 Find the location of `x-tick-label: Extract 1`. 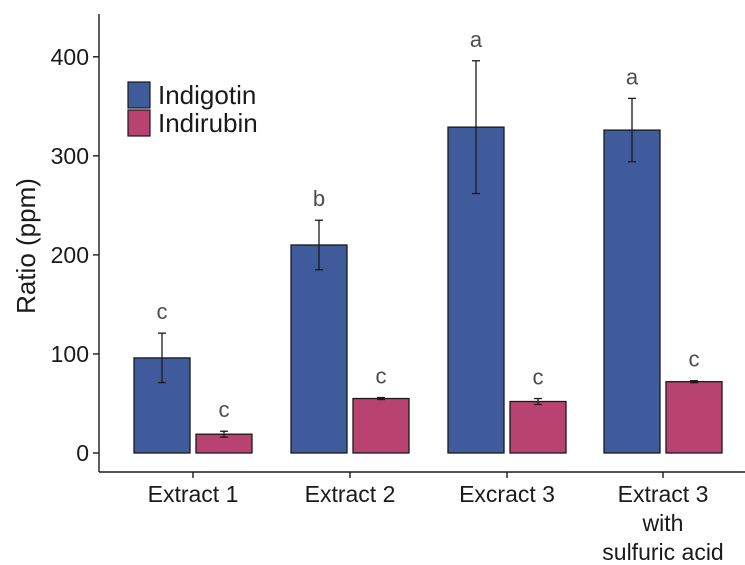

x-tick-label: Extract 1 is located at coordinates (193, 494).